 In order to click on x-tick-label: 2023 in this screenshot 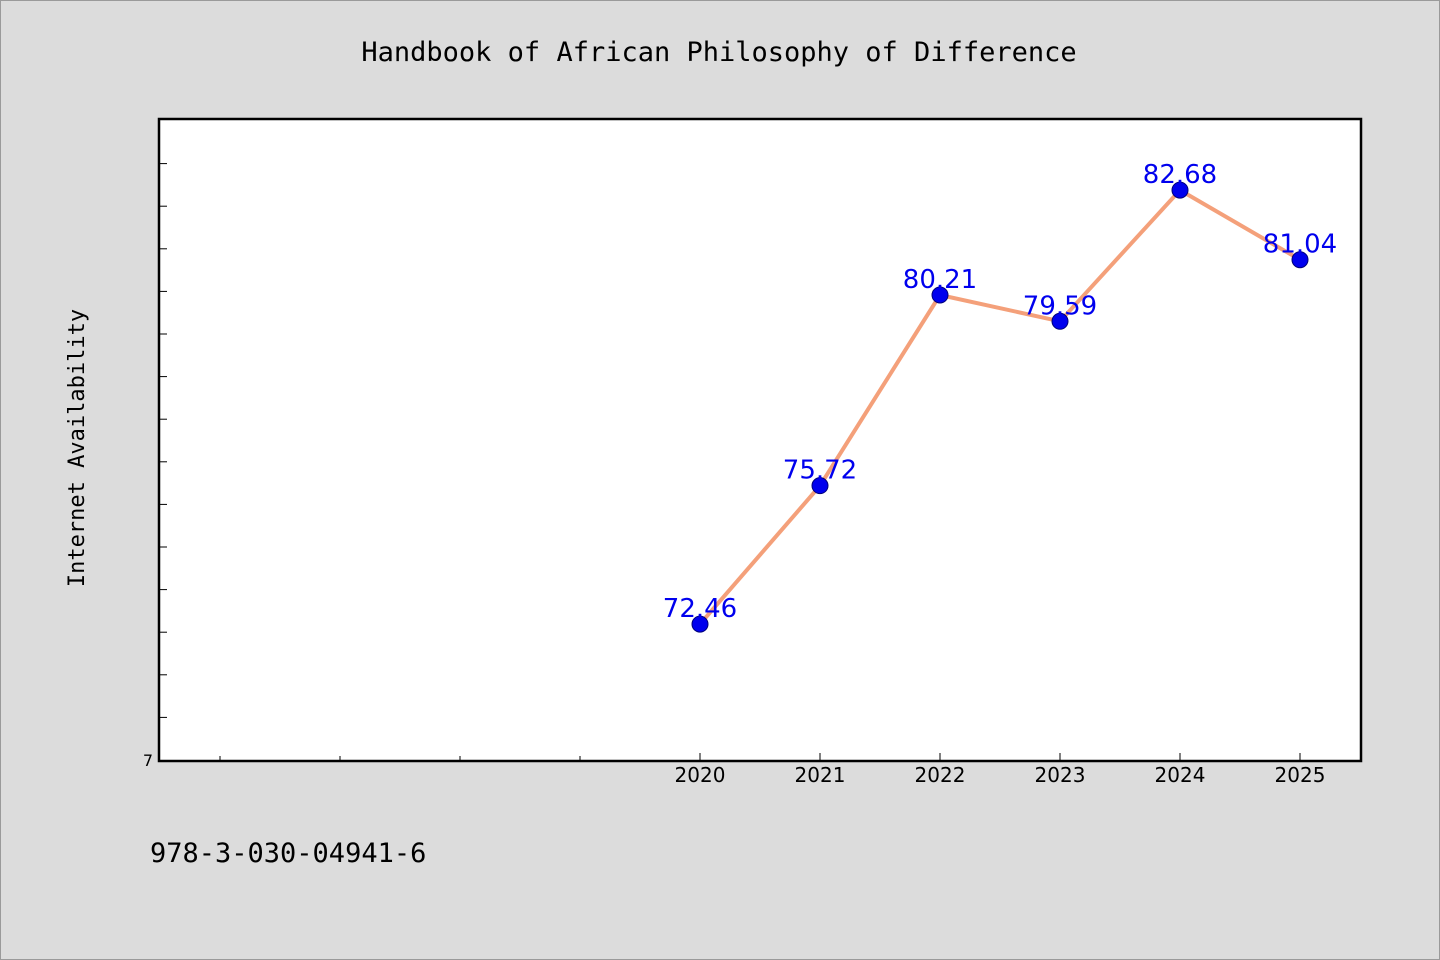, I will do `click(1060, 775)`.